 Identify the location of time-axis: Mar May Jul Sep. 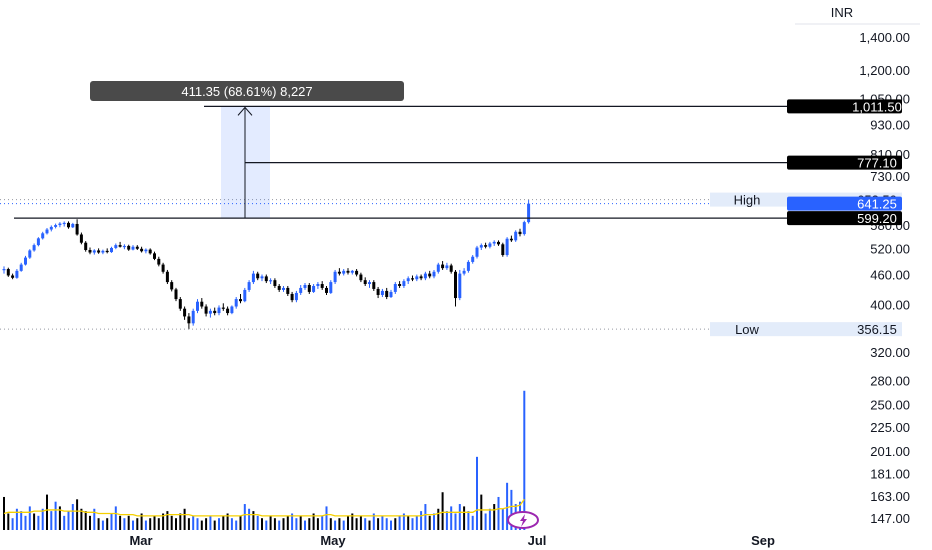
(452, 540).